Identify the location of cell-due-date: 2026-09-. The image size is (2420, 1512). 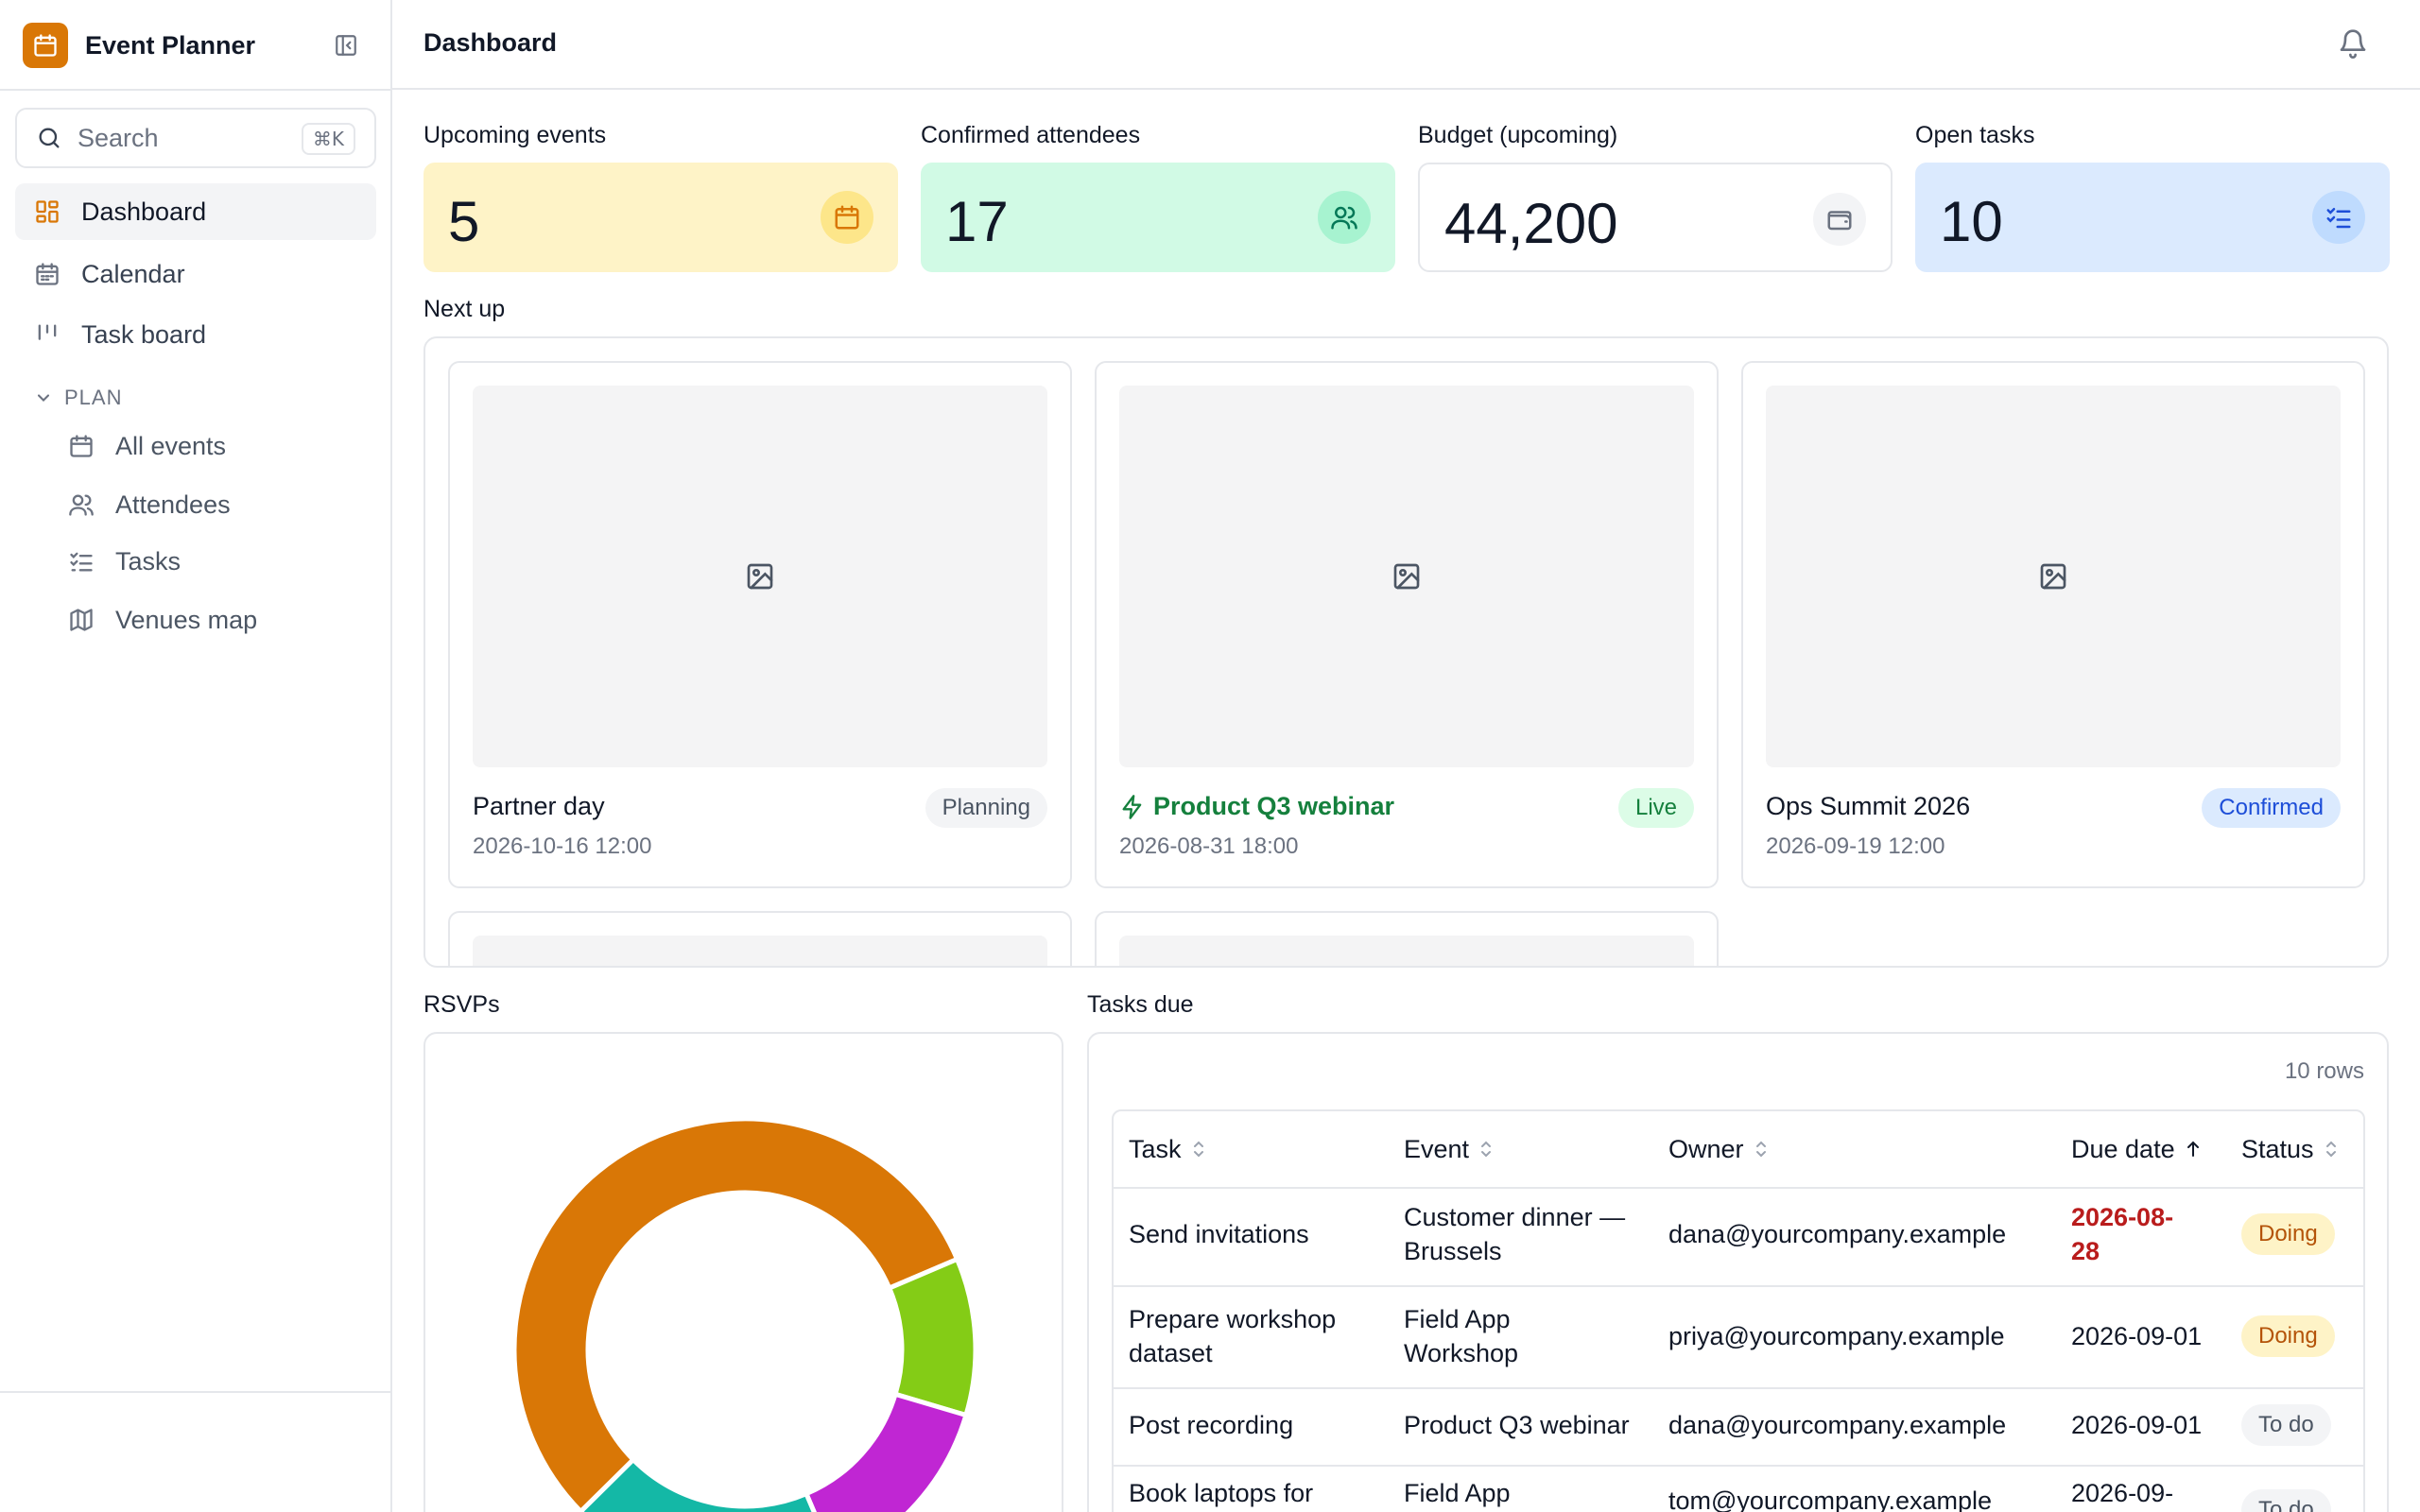
(2122, 1493).